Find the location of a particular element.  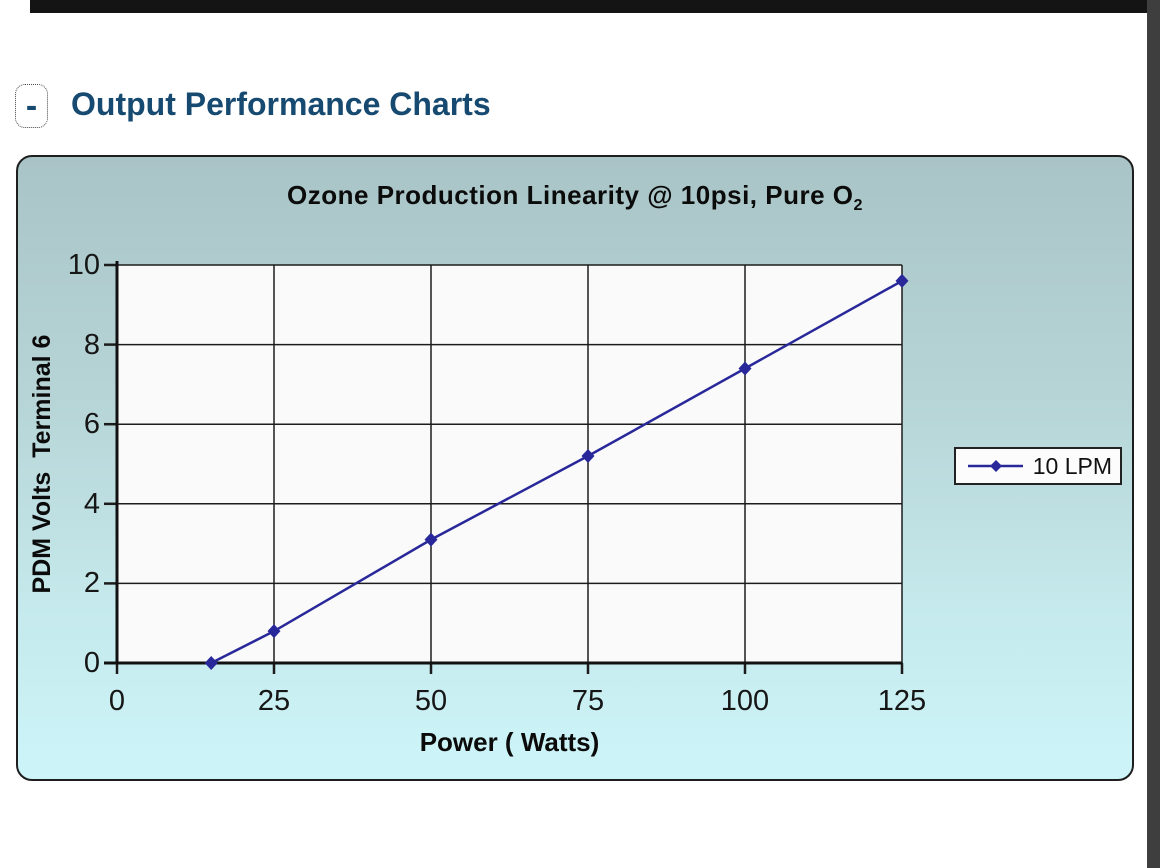

x-tick-label: 75 is located at coordinates (588, 701).